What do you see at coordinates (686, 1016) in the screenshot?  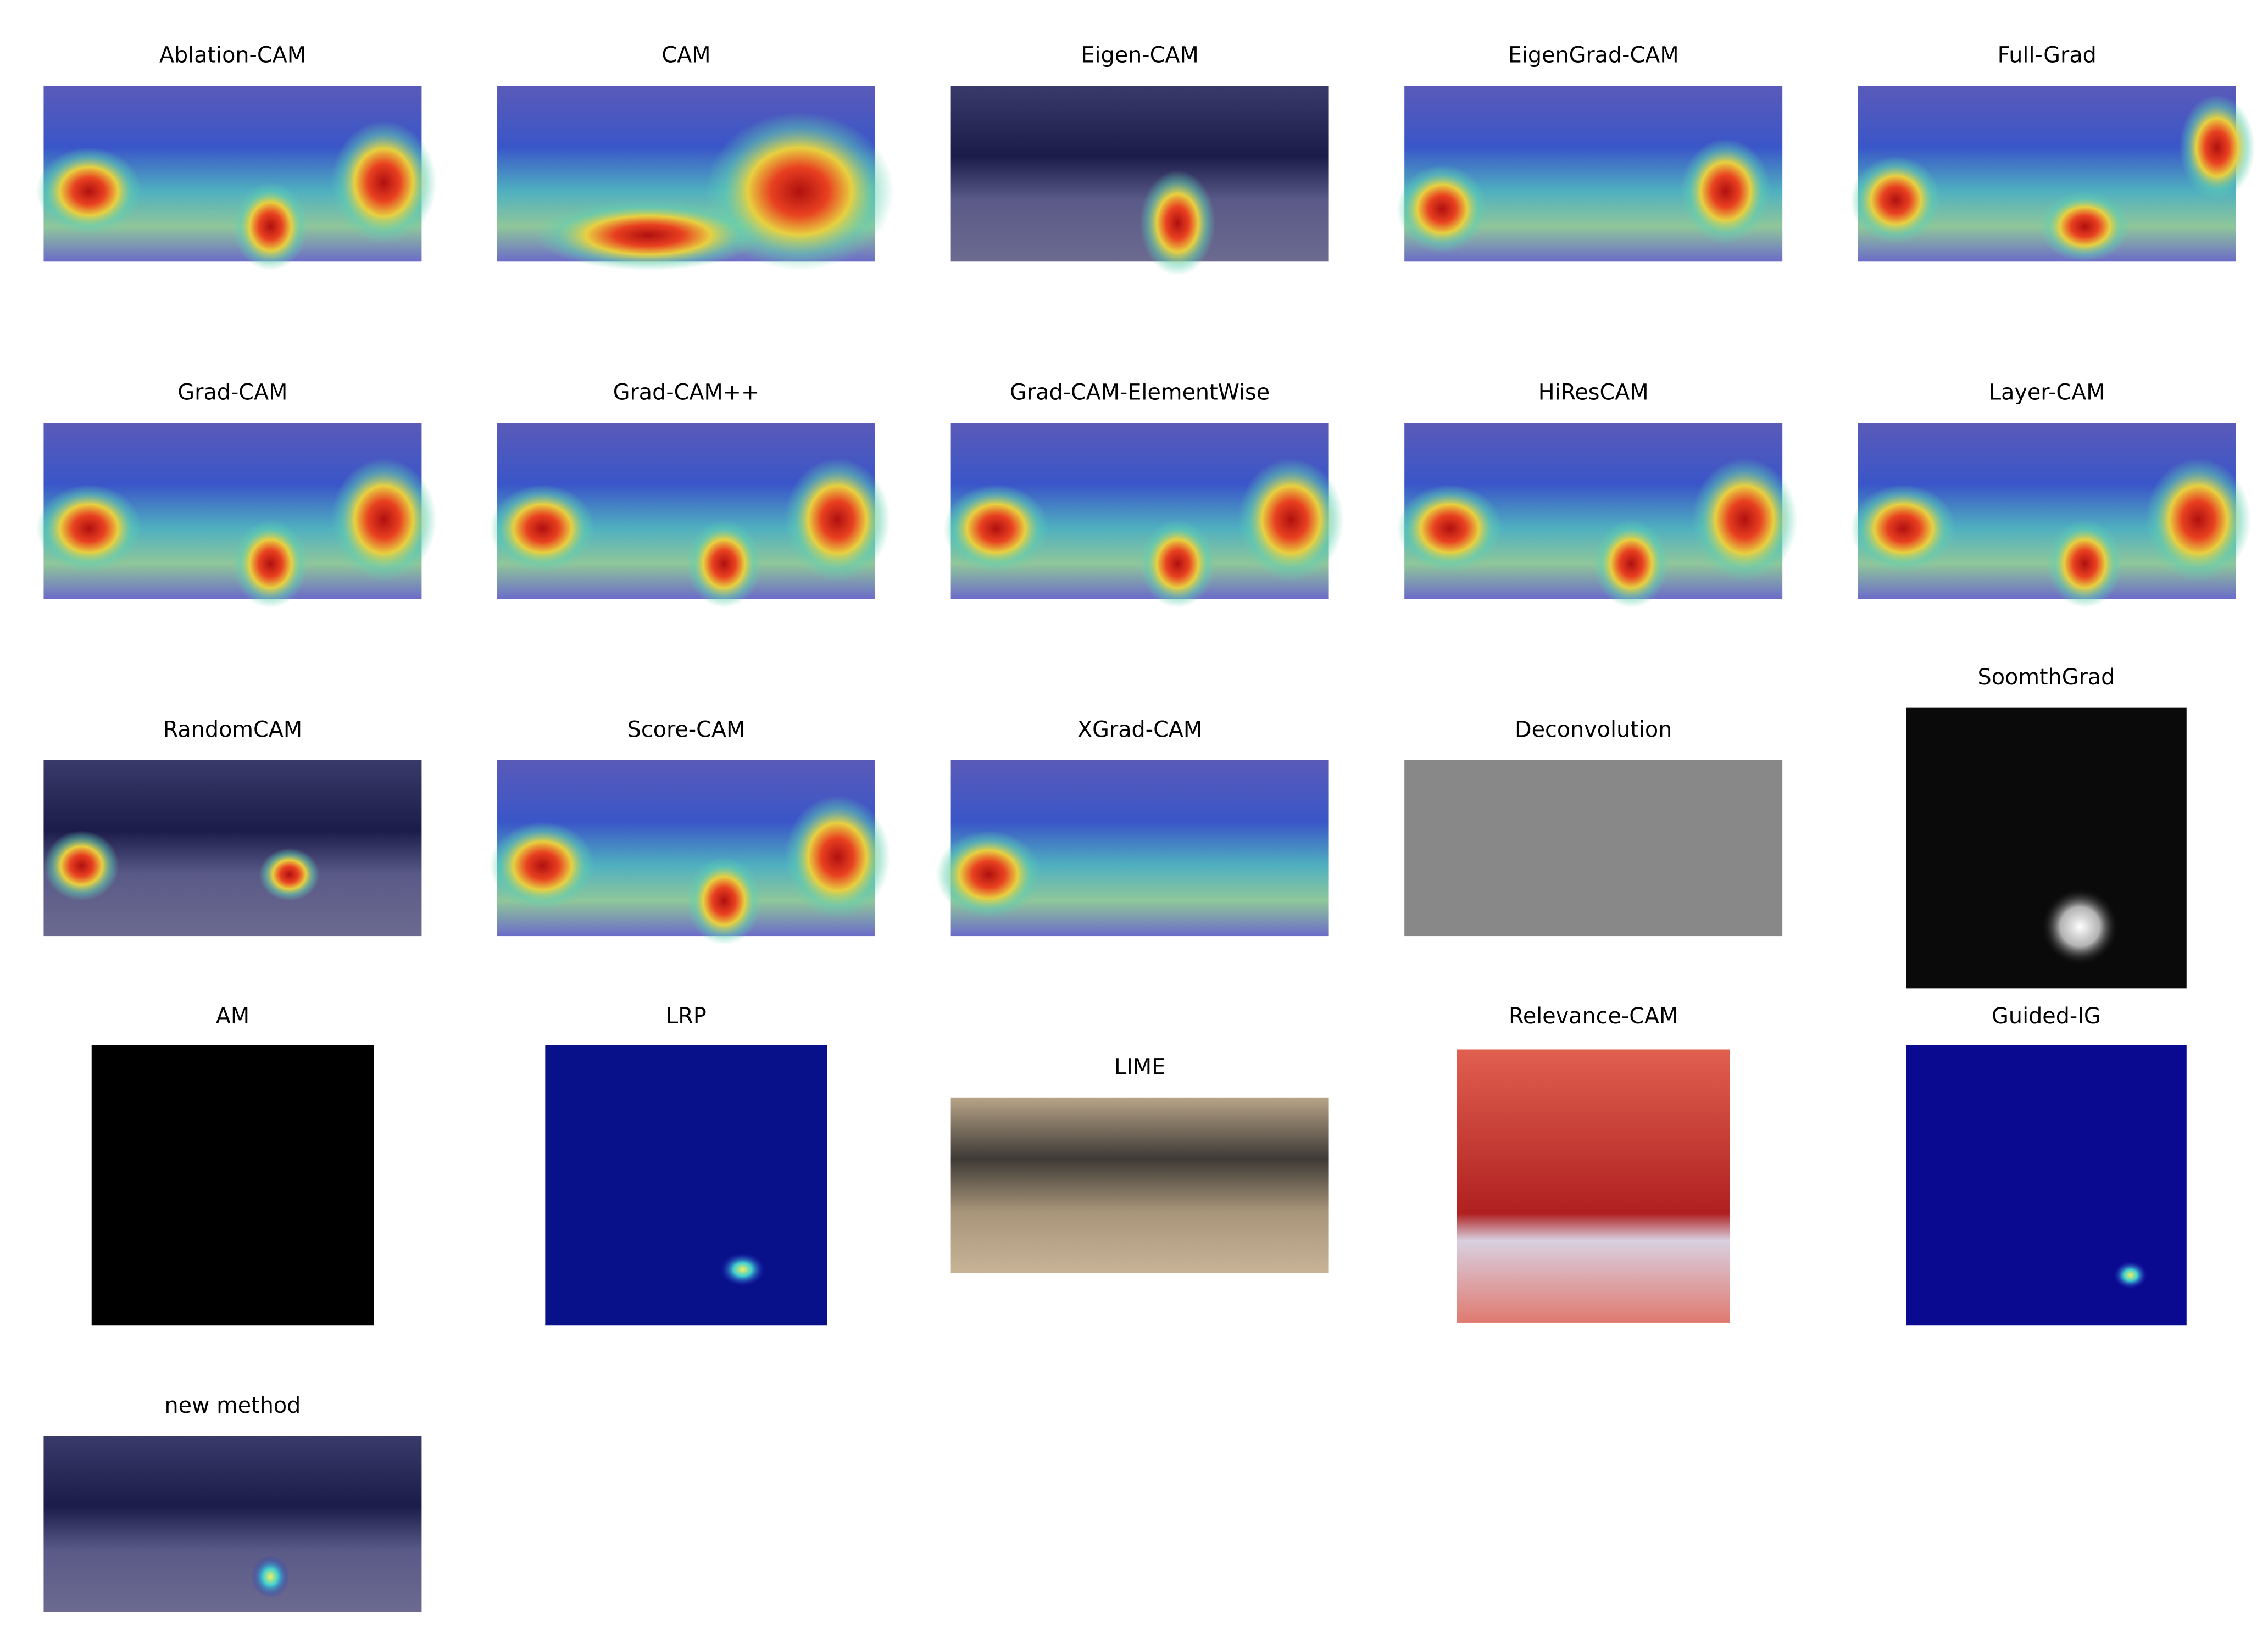 I see `panel-title: LRP` at bounding box center [686, 1016].